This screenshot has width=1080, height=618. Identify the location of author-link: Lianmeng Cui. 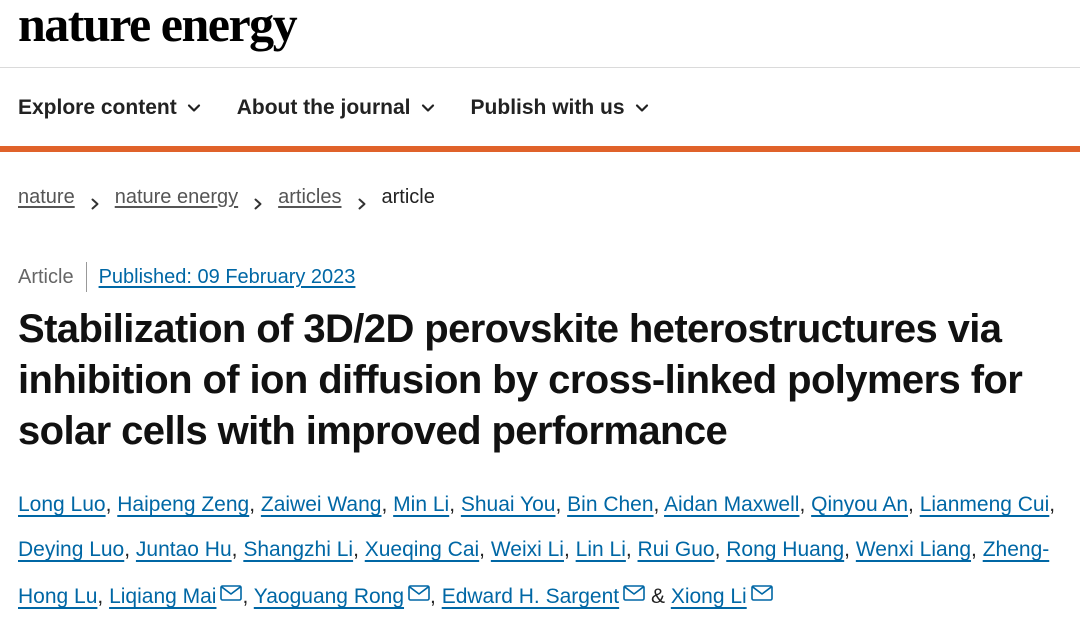
(984, 504).